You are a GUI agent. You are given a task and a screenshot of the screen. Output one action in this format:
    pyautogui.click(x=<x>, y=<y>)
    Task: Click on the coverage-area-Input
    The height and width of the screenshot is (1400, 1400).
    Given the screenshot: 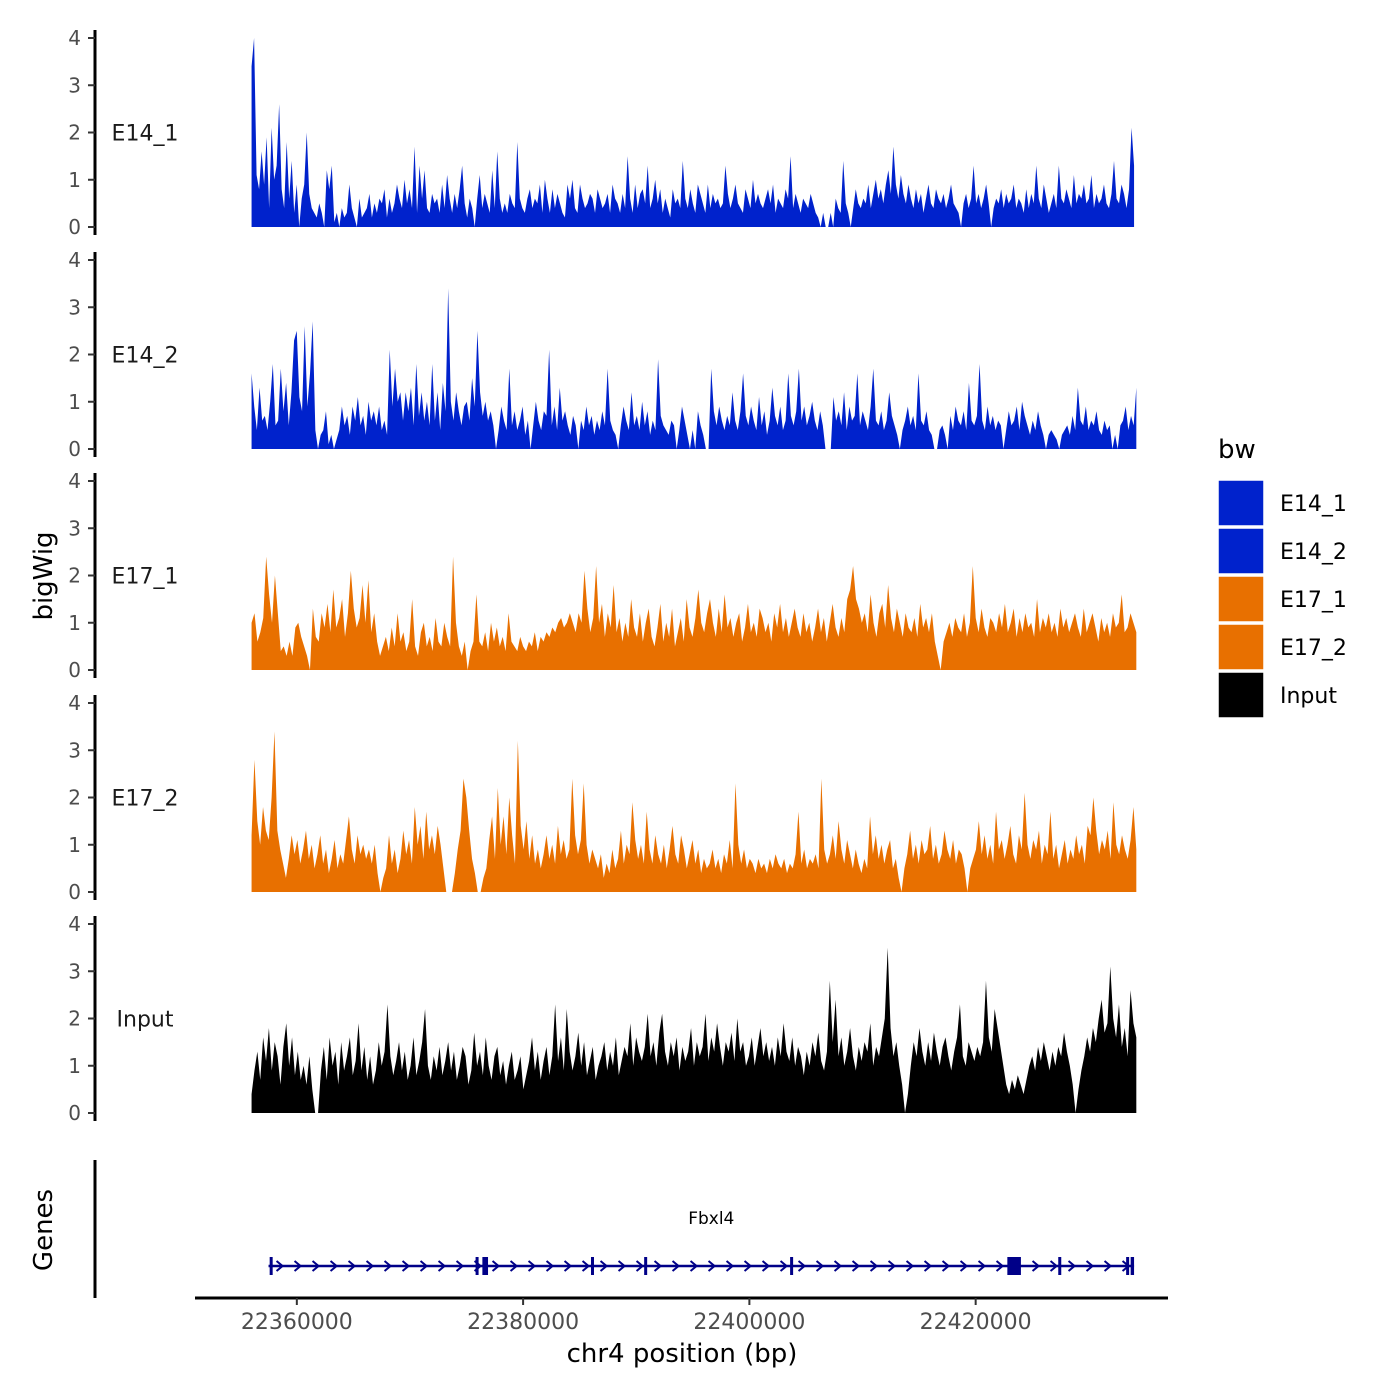 What is the action you would take?
    pyautogui.click(x=694, y=1030)
    